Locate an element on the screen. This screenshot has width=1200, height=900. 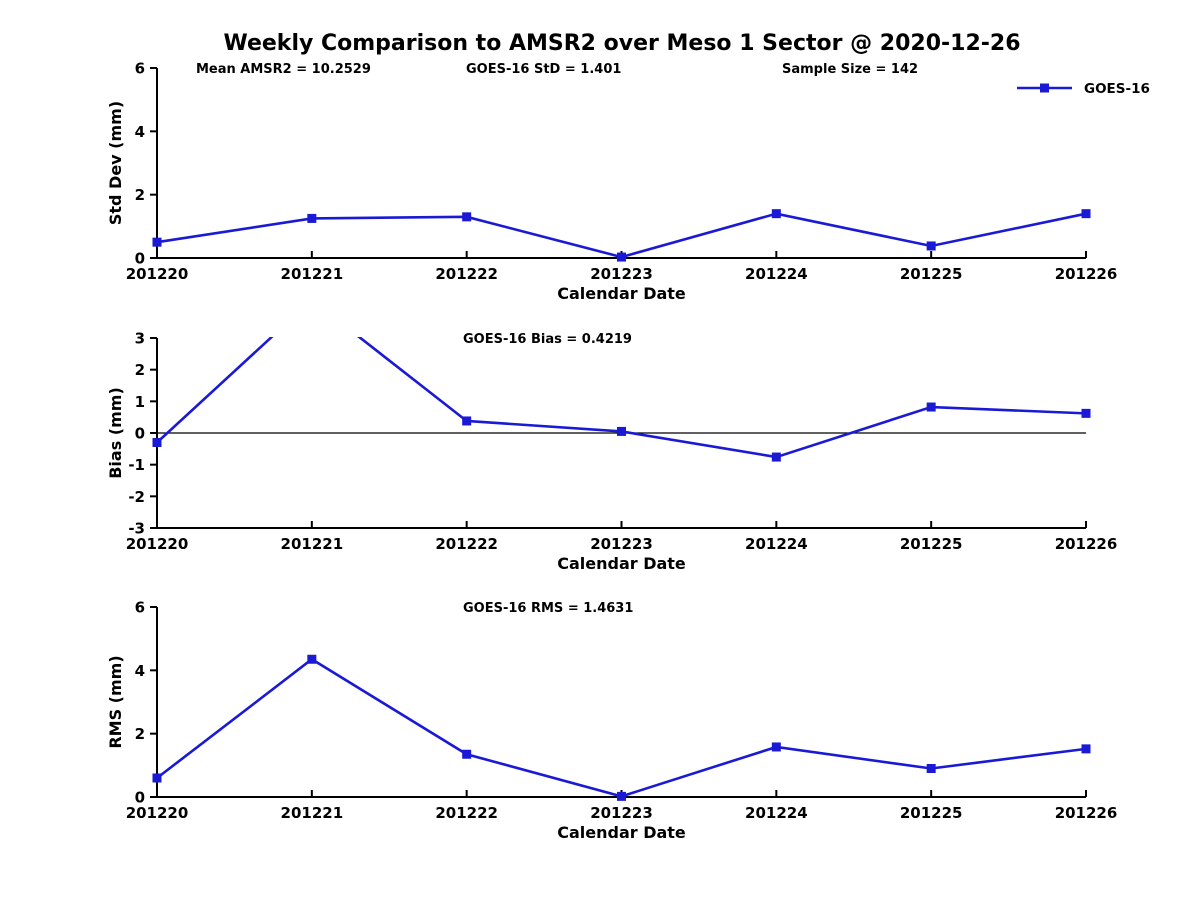
annotation: GOES-16 Bias = 0.4219 is located at coordinates (547, 339).